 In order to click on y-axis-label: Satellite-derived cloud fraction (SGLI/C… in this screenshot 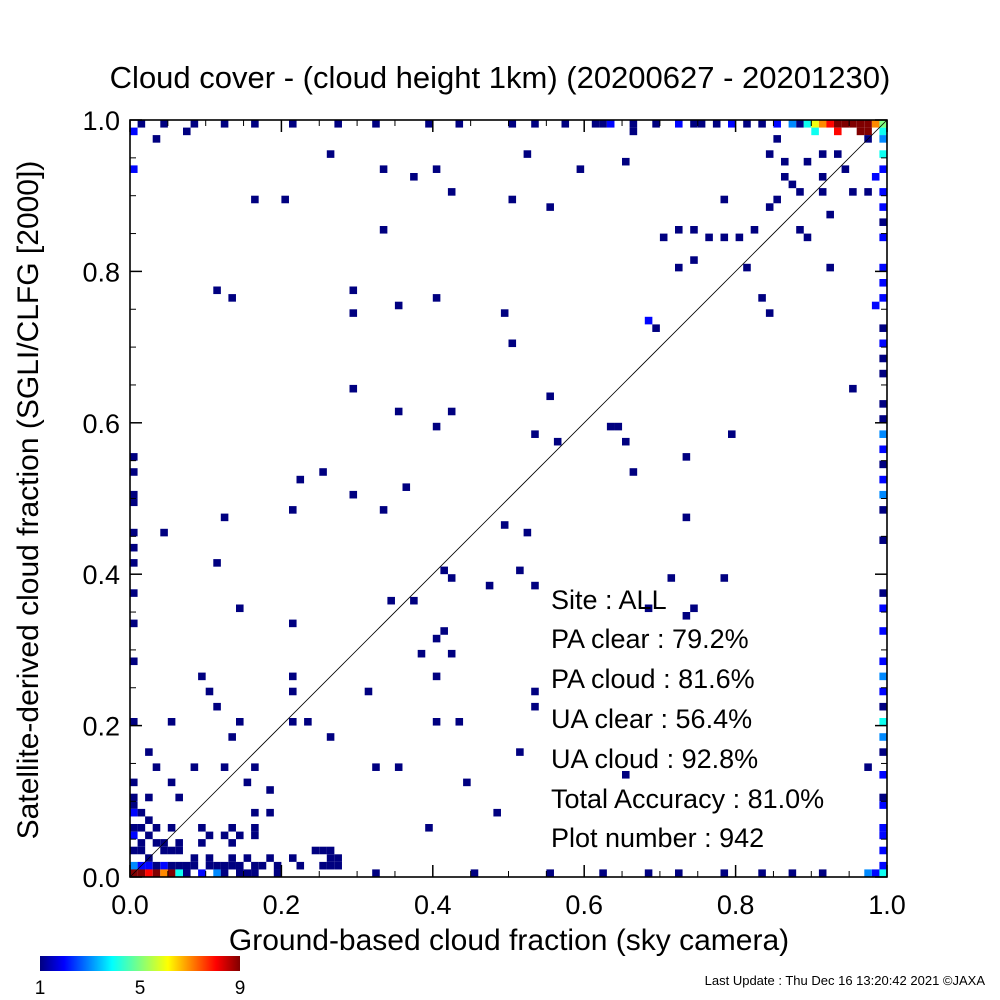, I will do `click(28, 500)`.